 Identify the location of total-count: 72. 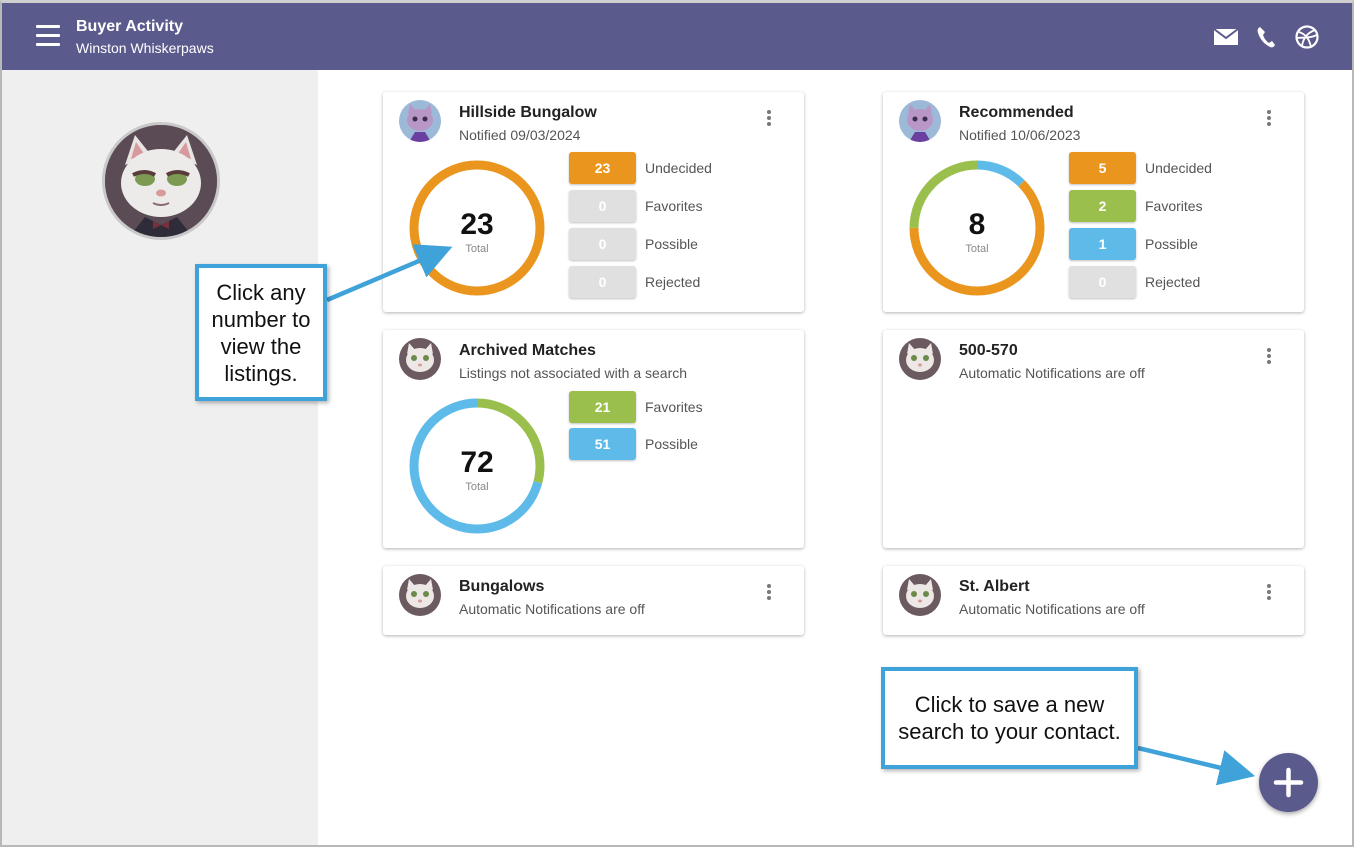
(477, 462).